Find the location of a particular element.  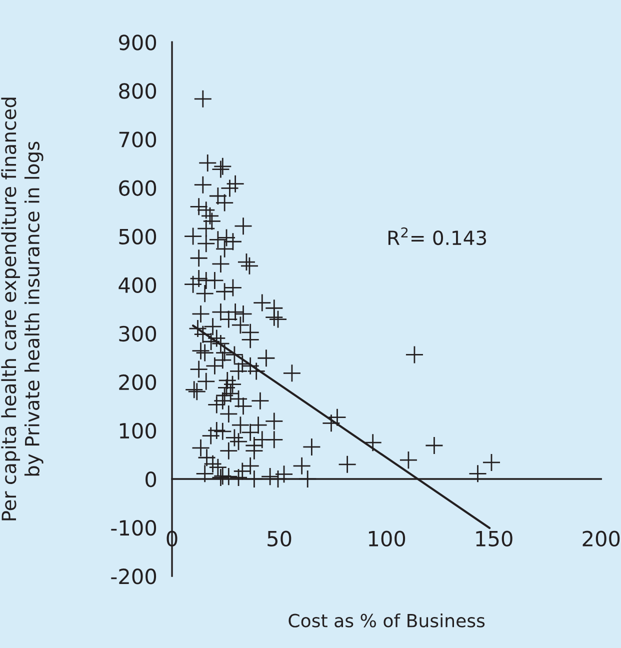

y-tick-label: 900 is located at coordinates (137, 42).